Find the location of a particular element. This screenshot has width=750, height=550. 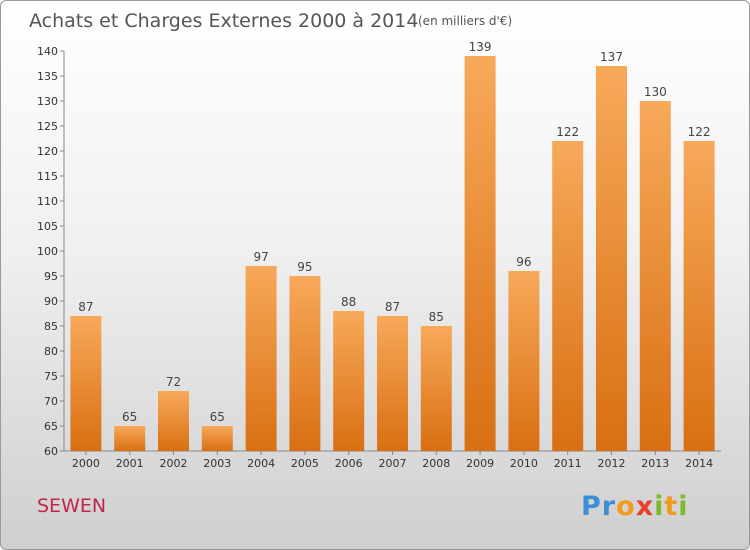

y-tick-label: 60 is located at coordinates (51, 451).